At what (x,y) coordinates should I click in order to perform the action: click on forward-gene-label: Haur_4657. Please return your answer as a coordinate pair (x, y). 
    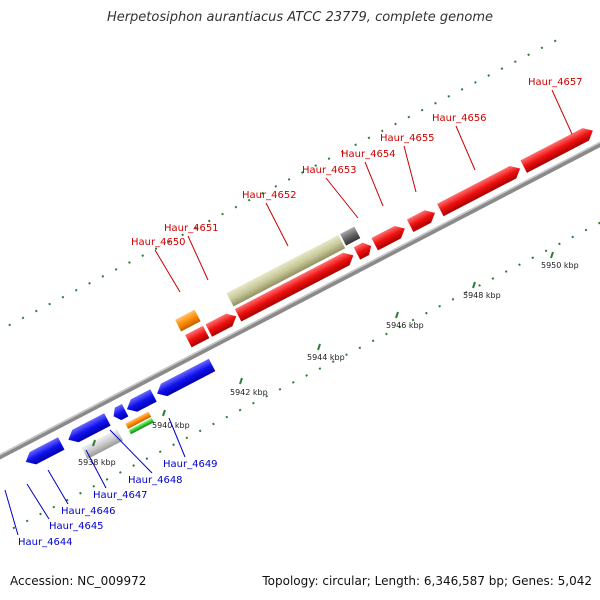
    Looking at the image, I should click on (555, 82).